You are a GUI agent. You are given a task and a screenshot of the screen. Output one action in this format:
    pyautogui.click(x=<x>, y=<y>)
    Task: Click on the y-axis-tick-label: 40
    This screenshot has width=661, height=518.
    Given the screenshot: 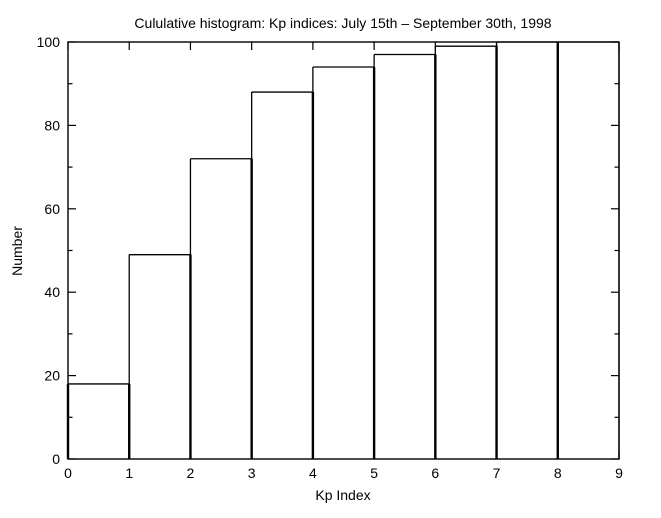 What is the action you would take?
    pyautogui.click(x=52, y=292)
    